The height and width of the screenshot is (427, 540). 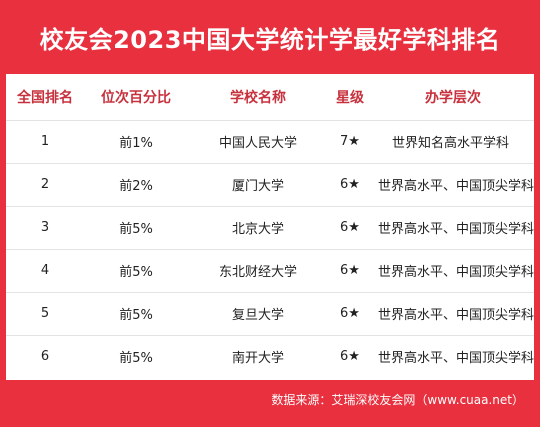 I want to click on cell-school: 中国人民大学, so click(x=258, y=141).